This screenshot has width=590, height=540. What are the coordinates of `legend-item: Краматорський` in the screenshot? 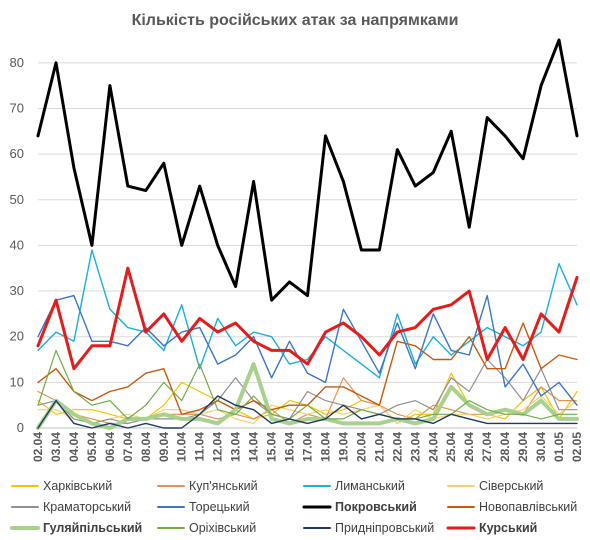 It's located at (71, 507).